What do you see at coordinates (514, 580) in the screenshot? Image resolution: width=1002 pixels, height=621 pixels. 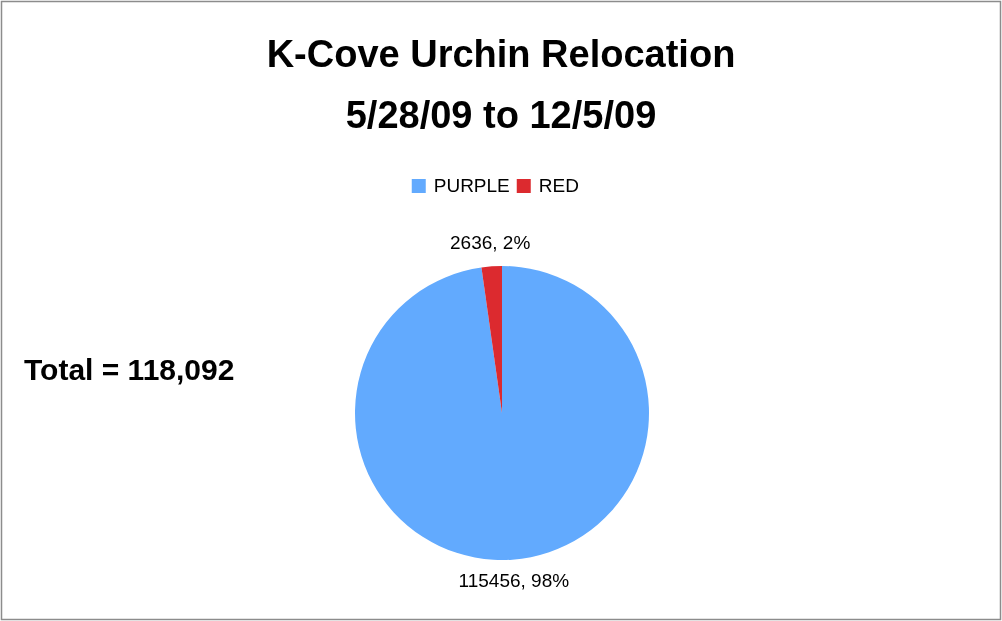 I see `data-label: 115456, 98%` at bounding box center [514, 580].